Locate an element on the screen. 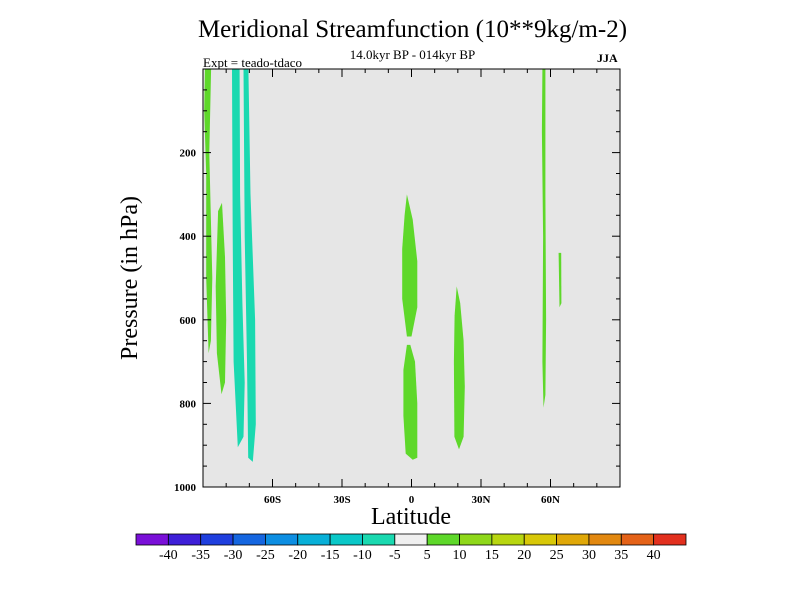 The image size is (800, 600). chart-subtitle: 14.0kyr BP - 014kyr BP is located at coordinates (412, 54).